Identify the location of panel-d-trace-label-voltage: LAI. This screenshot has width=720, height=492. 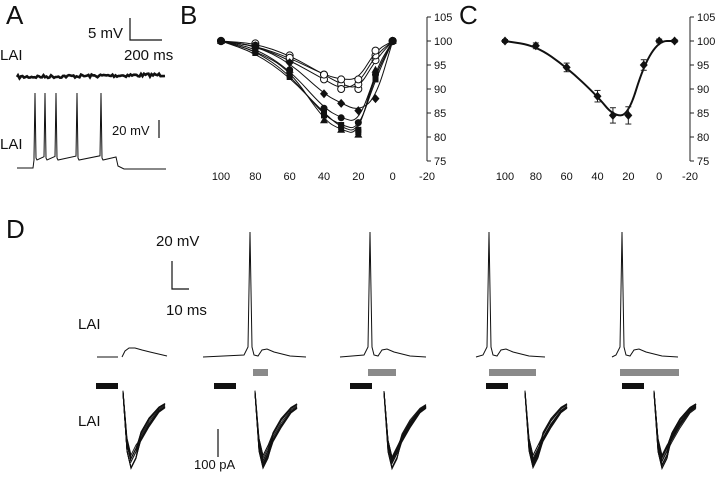
(89, 324).